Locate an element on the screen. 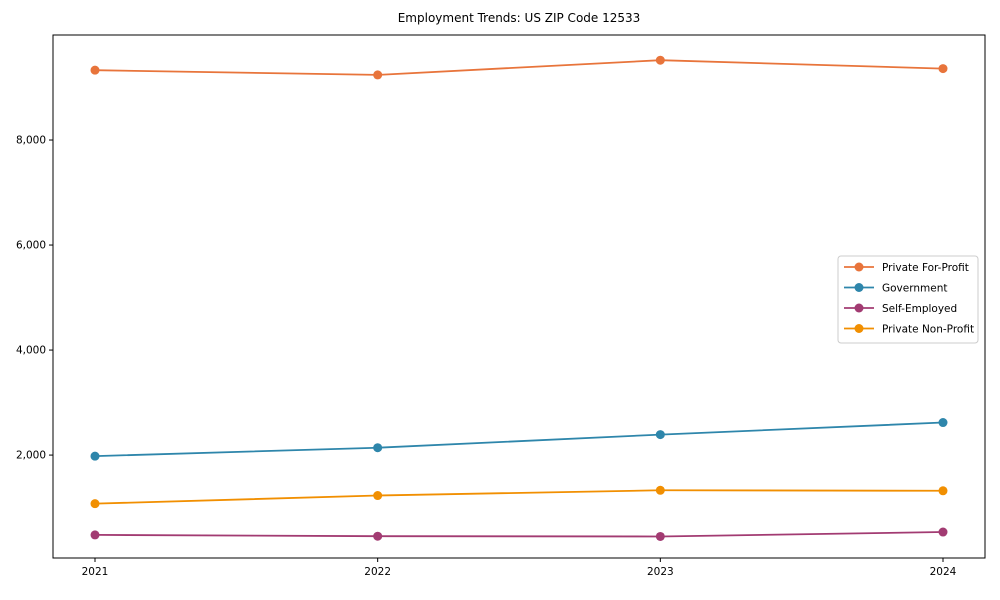 This screenshot has height=600, width=1000. x-tick-label: 2024 is located at coordinates (943, 572).